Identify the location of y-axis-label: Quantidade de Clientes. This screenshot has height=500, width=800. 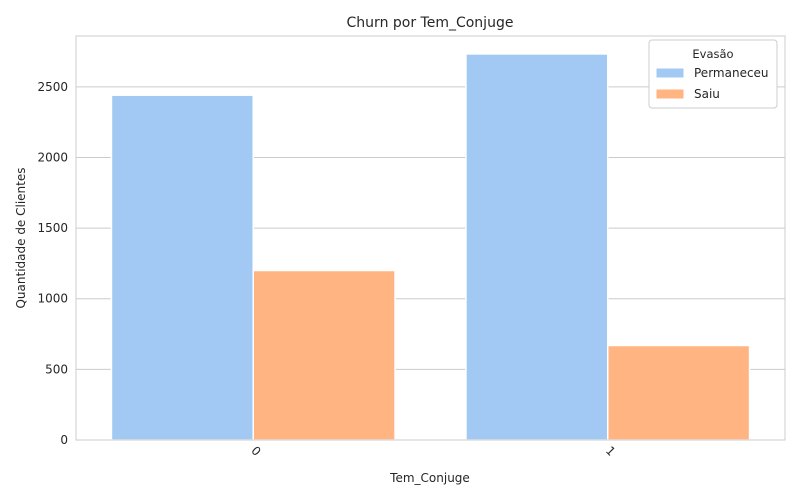
(21, 237).